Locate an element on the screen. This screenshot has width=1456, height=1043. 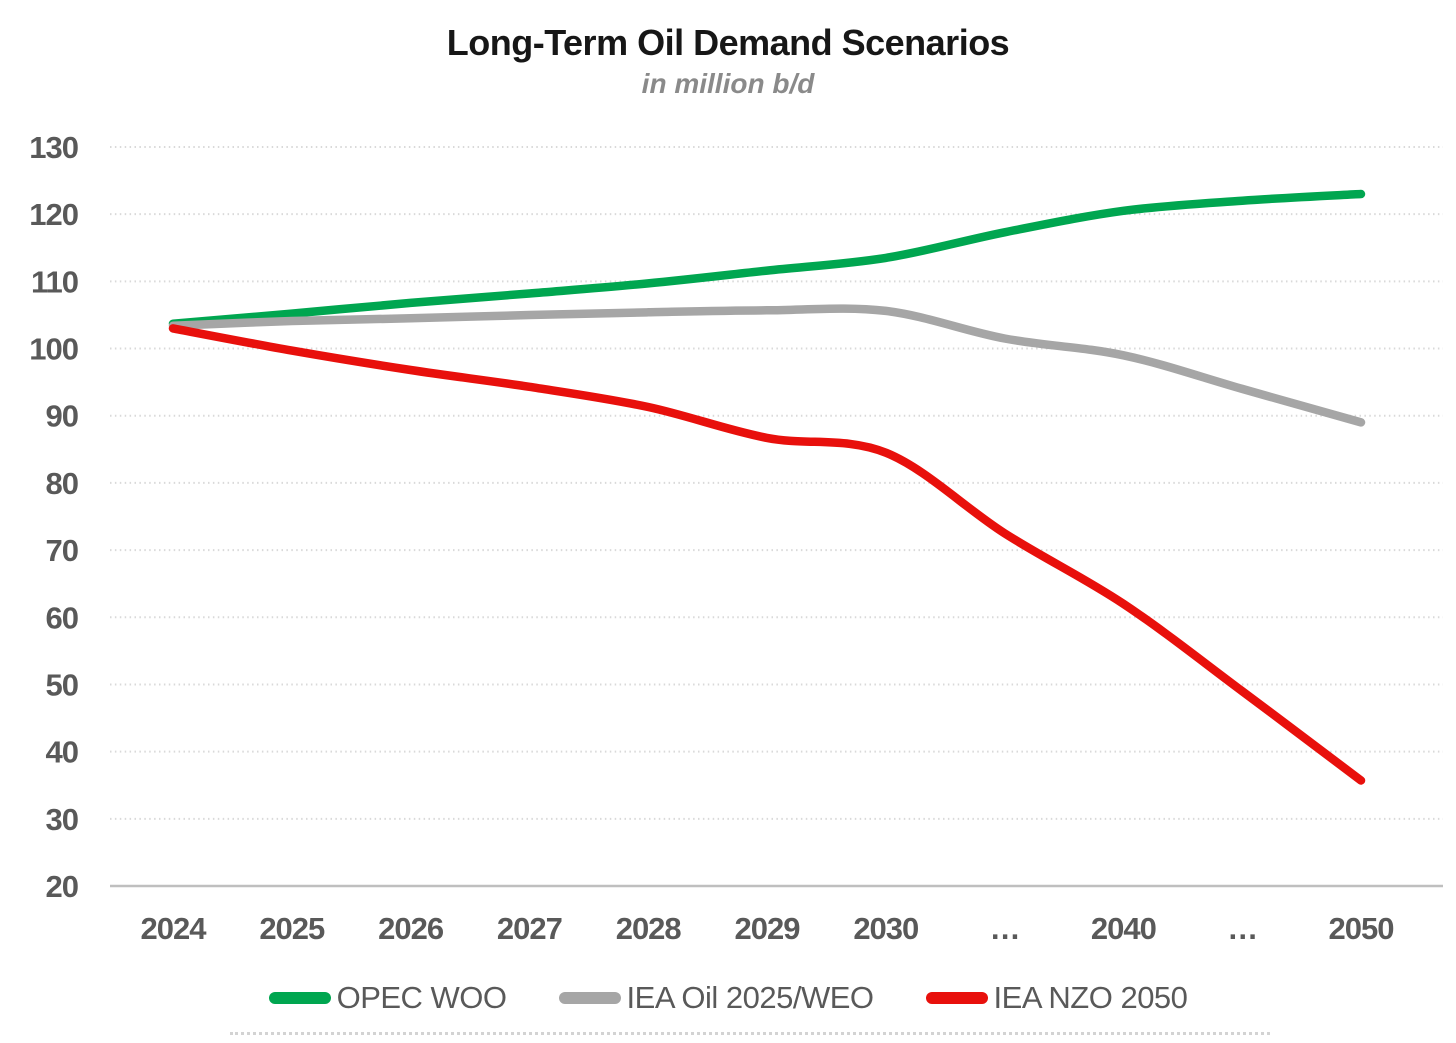
series-line-opec-woo is located at coordinates (767, 258).